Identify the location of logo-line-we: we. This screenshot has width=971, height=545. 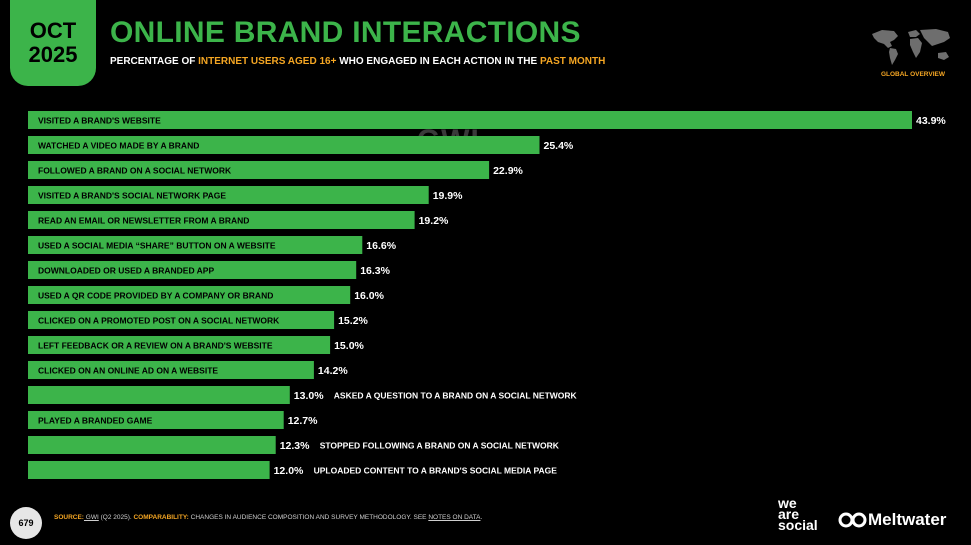
(787, 503).